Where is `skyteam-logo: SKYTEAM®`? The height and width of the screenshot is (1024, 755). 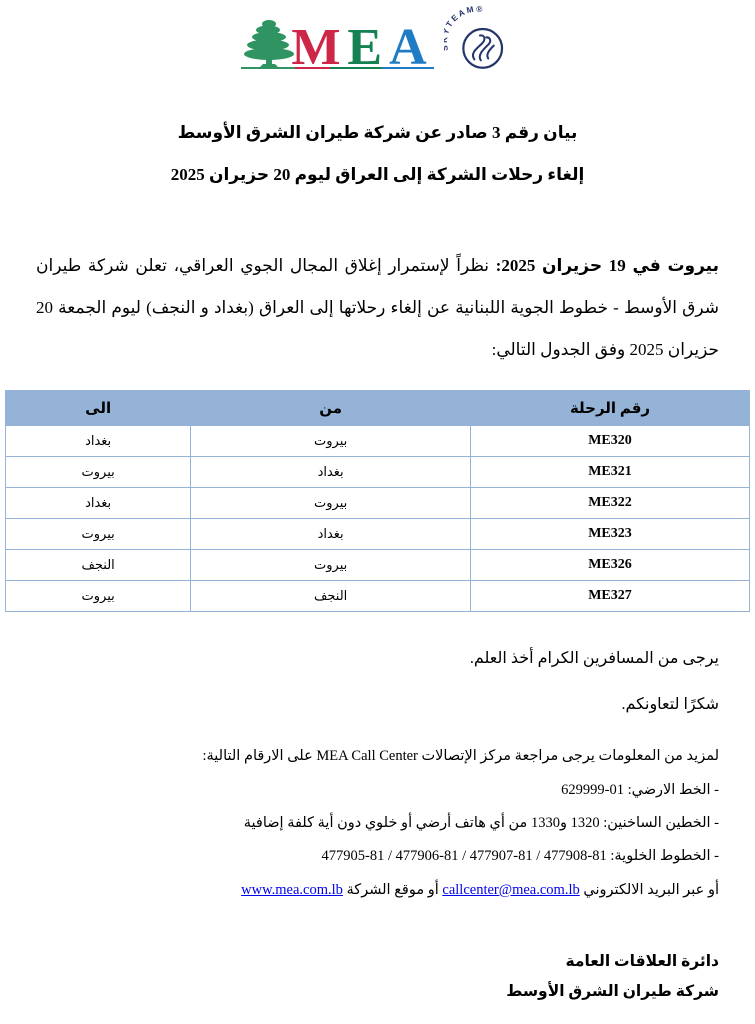 skyteam-logo: SKYTEAM® is located at coordinates (473, 37).